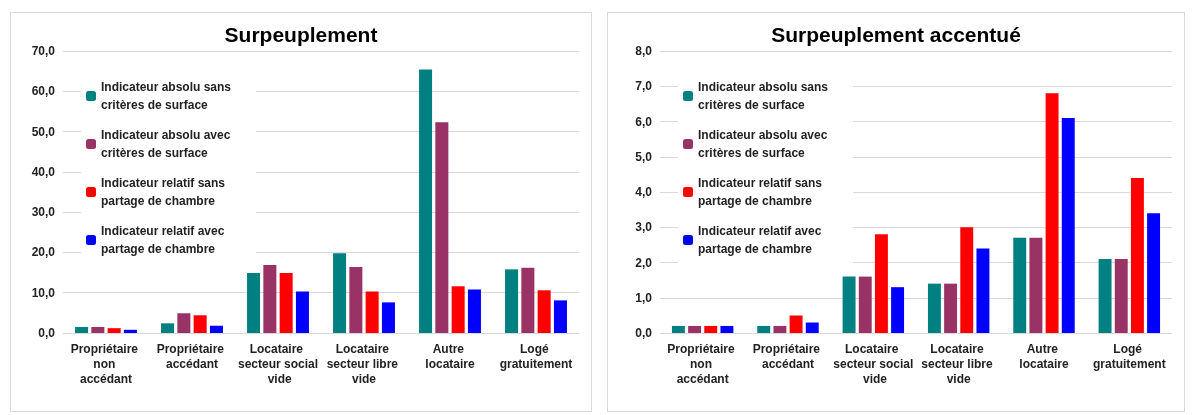 The height and width of the screenshot is (415, 1192). Describe the element at coordinates (43, 51) in the screenshot. I see `y-tick-label: 70,0` at that location.